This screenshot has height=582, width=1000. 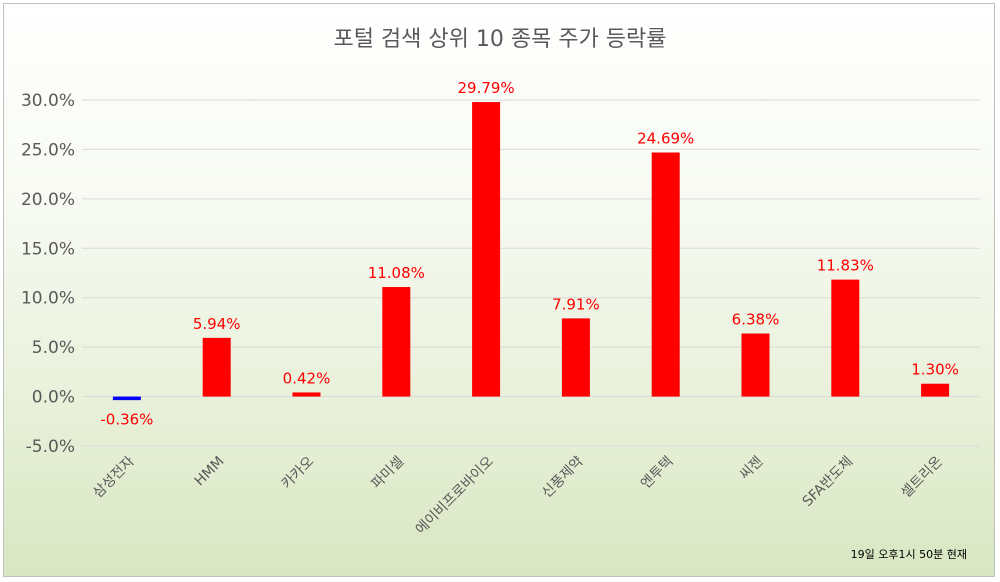 What do you see at coordinates (935, 370) in the screenshot?
I see `data-label: 1.30%` at bounding box center [935, 370].